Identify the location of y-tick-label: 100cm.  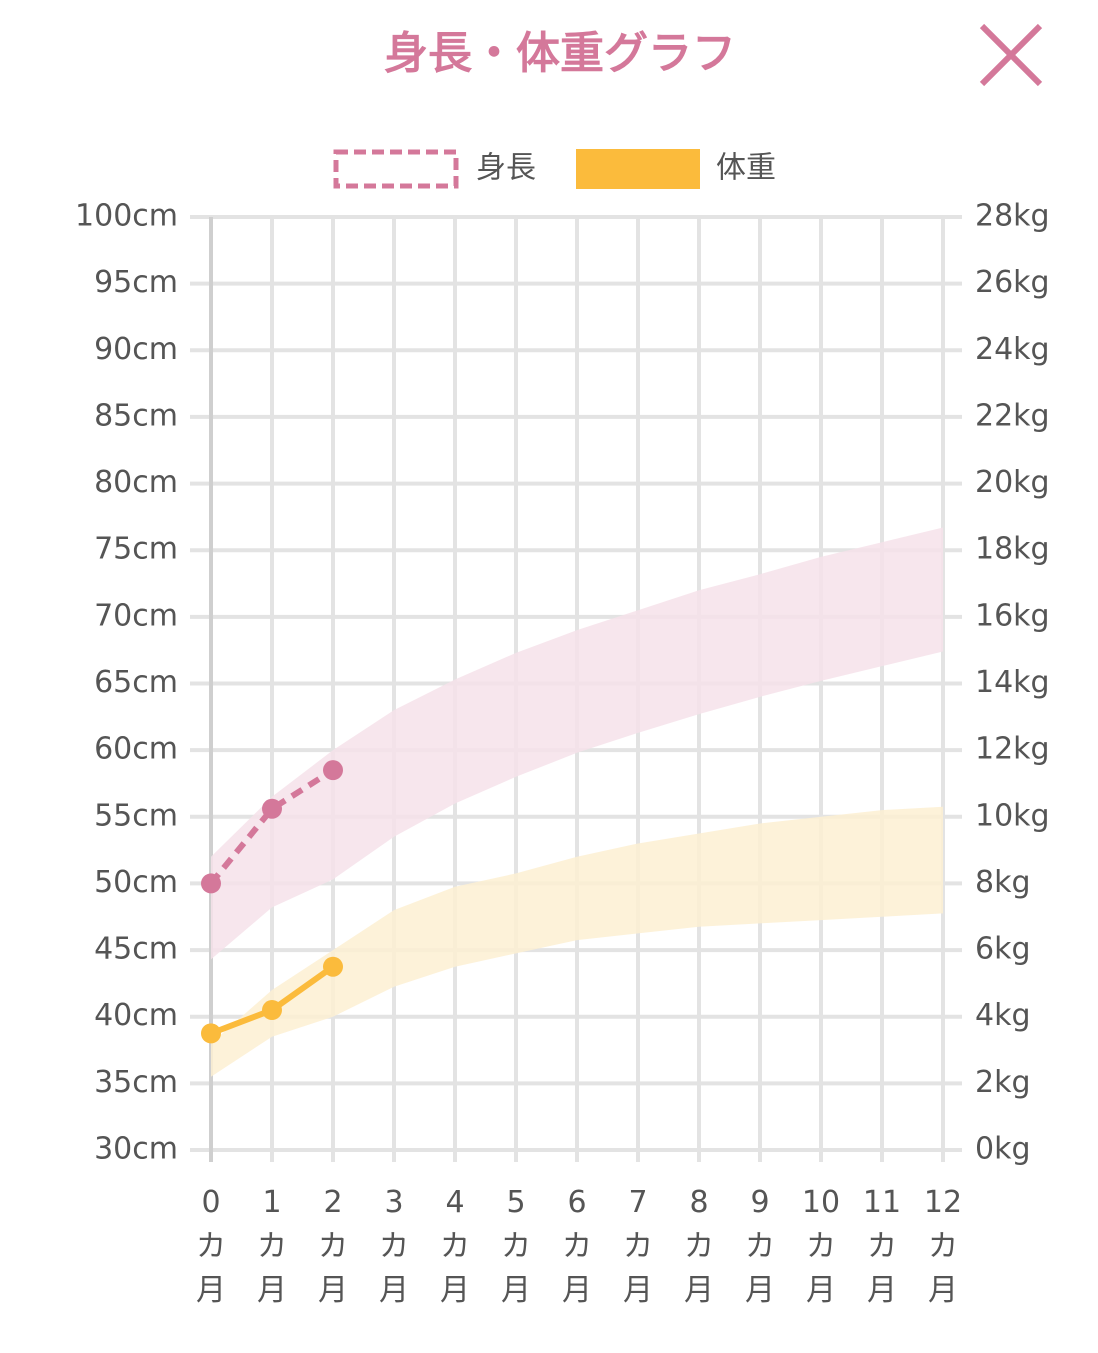
(126, 216).